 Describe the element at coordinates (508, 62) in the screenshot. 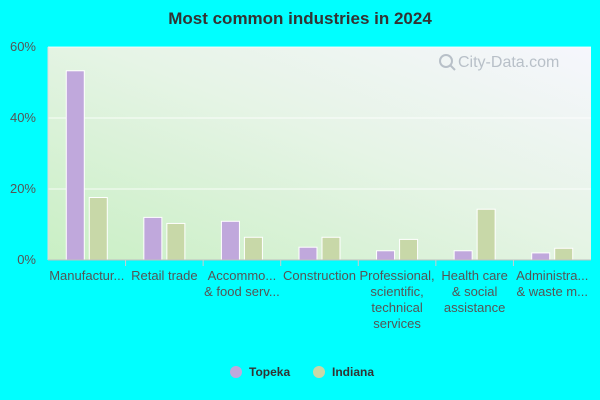

I see `watermark-text: City-Data.com` at that location.